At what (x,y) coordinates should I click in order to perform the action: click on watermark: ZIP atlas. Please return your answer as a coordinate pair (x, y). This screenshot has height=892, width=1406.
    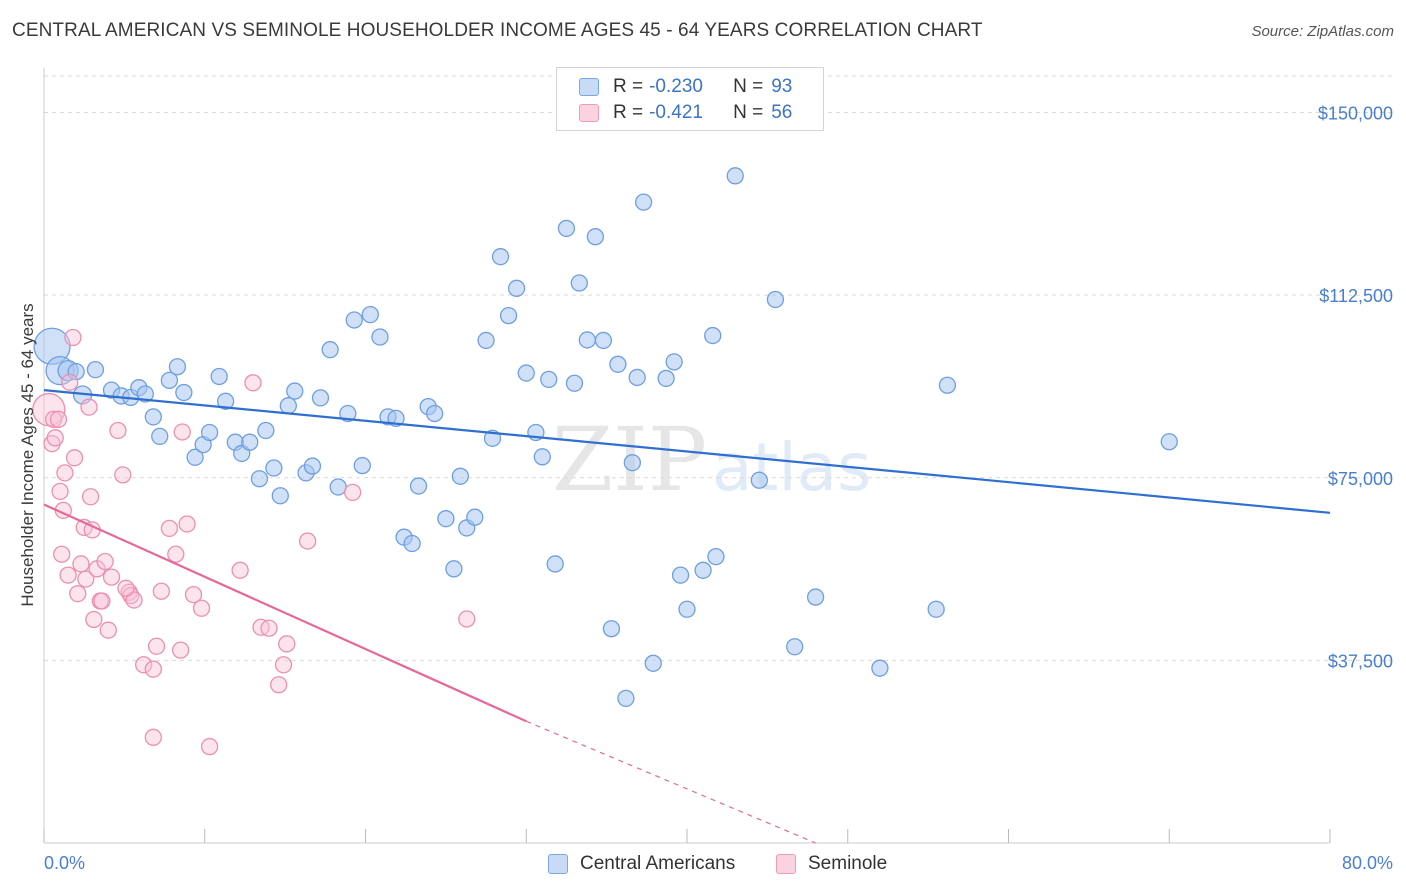
    Looking at the image, I should click on (712, 459).